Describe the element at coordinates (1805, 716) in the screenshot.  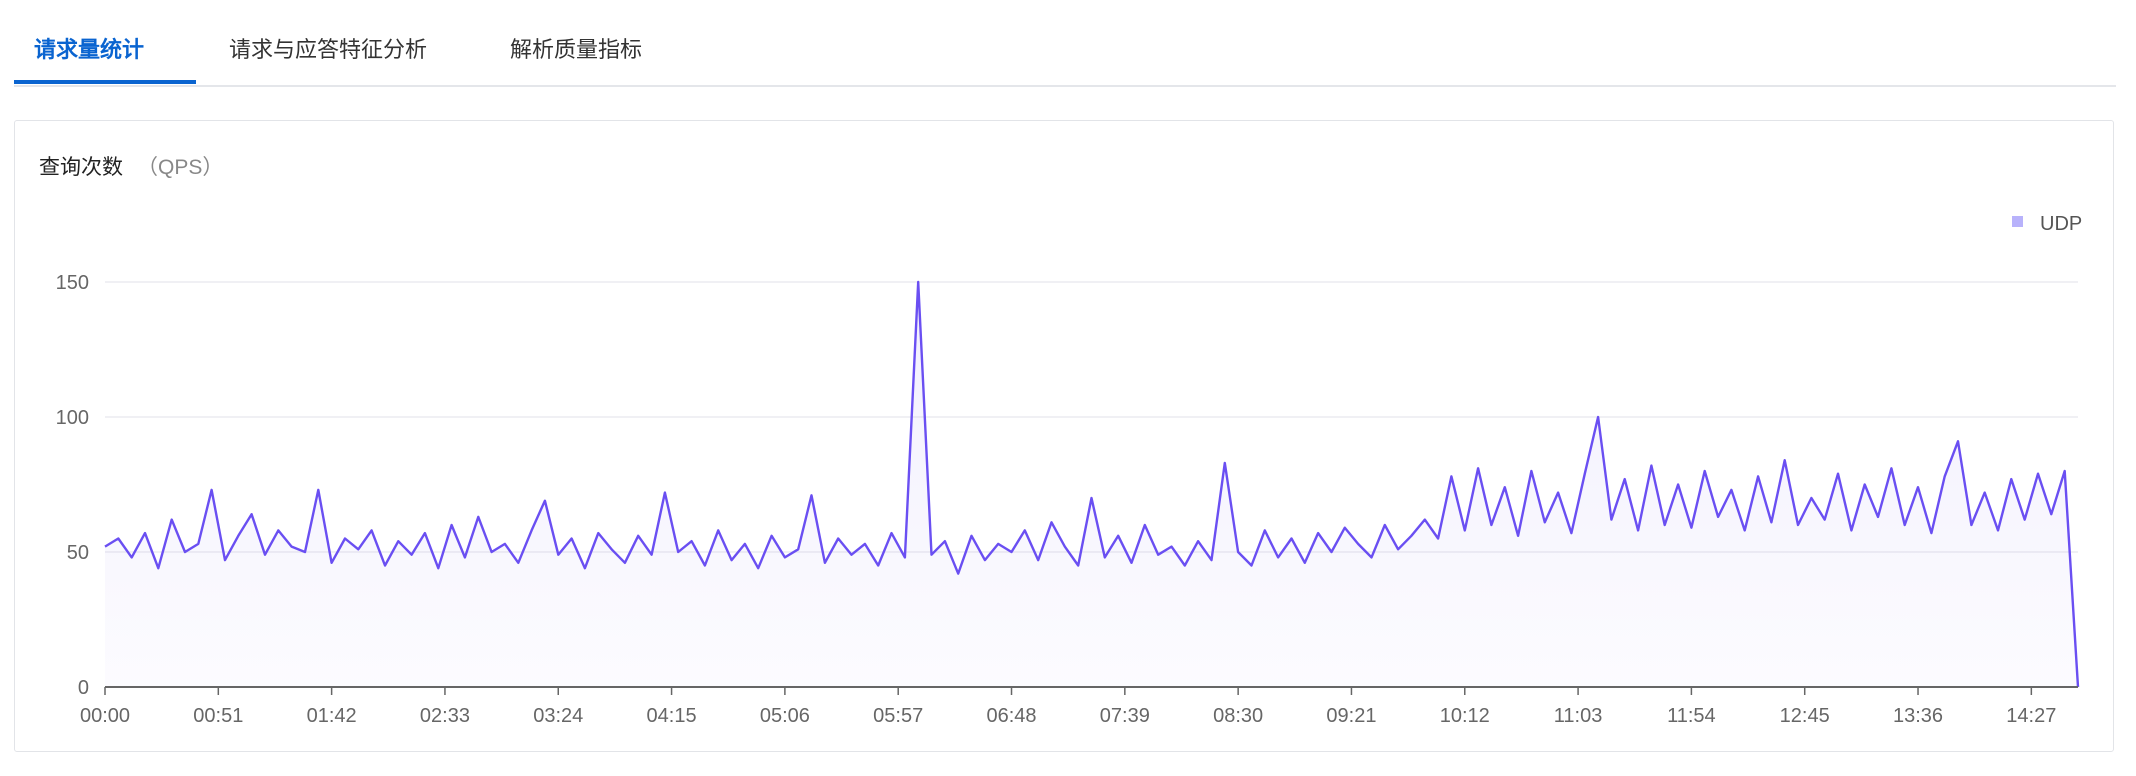
I see `x-tick-label: 12:45` at that location.